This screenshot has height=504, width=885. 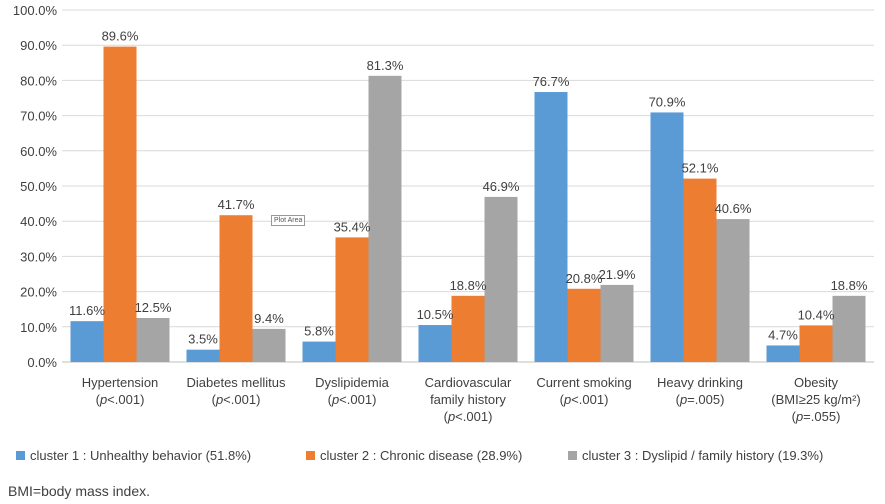 I want to click on data-label: 76.7%, so click(x=551, y=81).